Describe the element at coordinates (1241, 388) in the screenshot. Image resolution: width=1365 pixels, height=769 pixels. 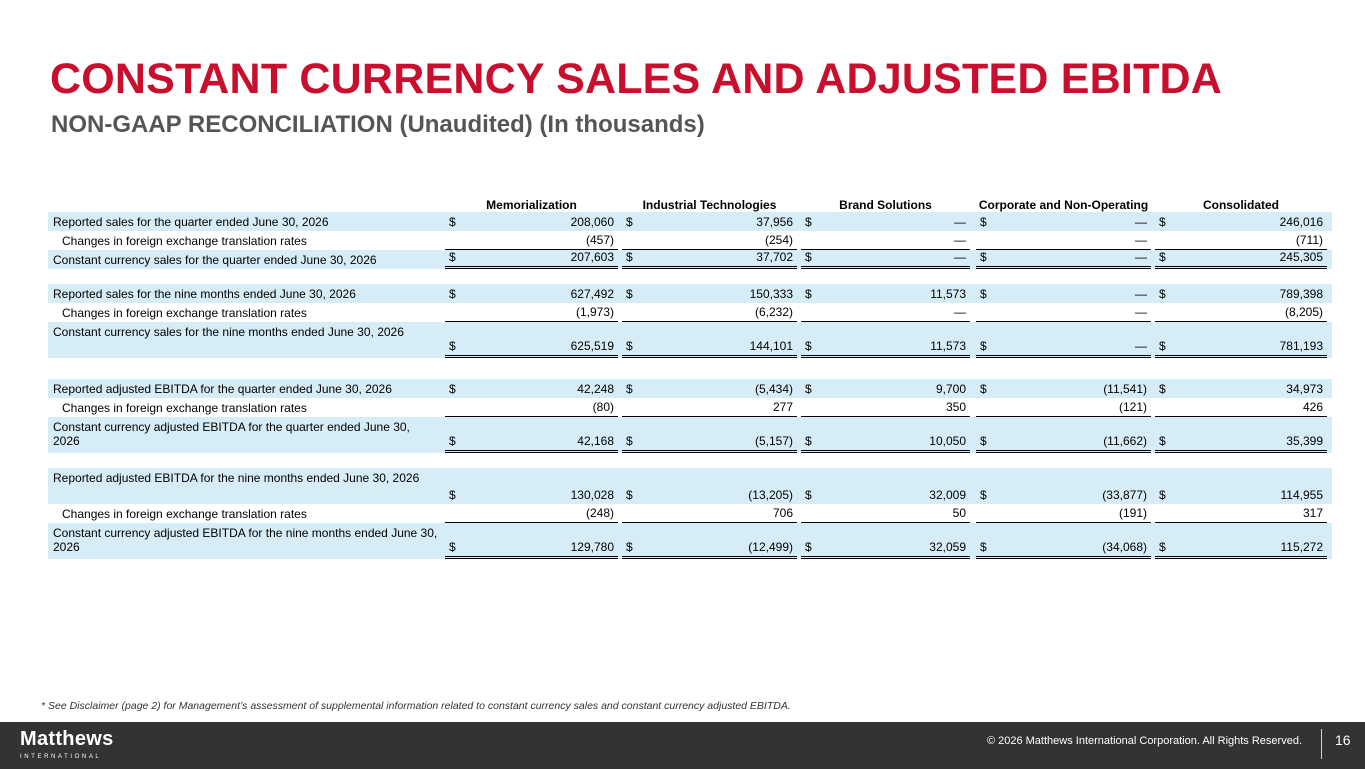
I see `table-cell: $34,973` at that location.